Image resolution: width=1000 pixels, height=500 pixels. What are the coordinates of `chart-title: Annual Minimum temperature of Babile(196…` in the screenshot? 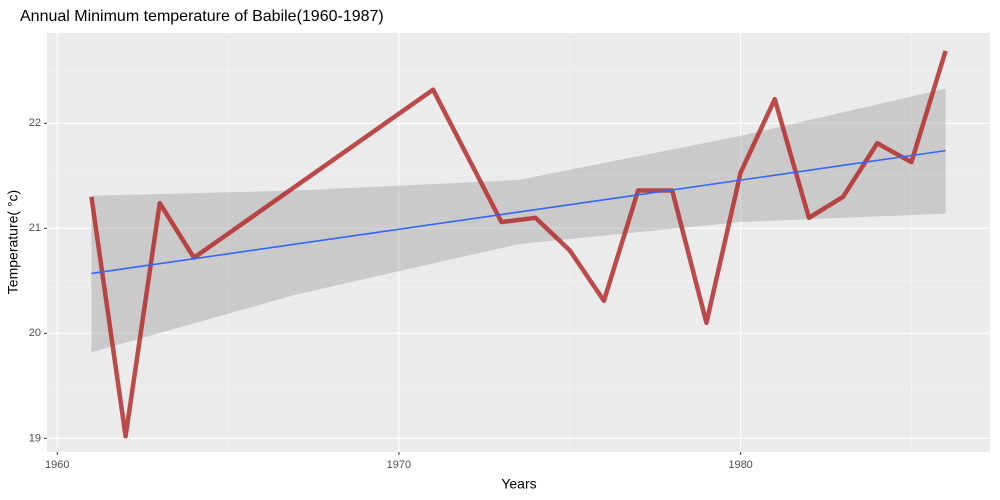 It's located at (202, 16).